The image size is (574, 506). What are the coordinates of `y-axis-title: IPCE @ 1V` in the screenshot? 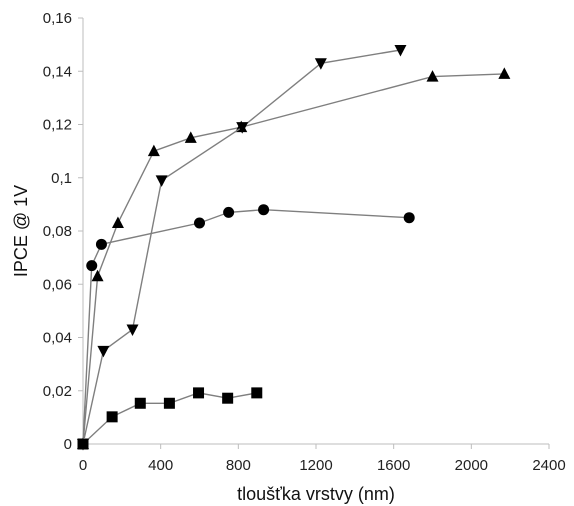 It's located at (21, 231).